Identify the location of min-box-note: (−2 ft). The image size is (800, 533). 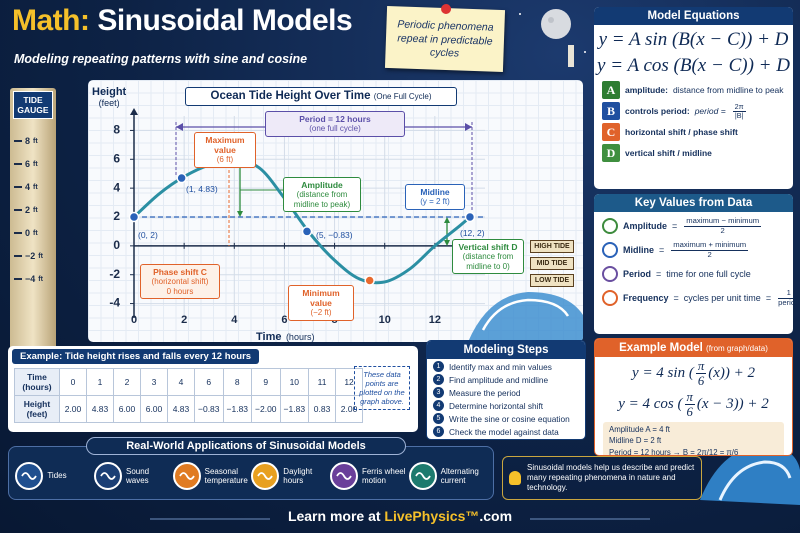
(321, 313).